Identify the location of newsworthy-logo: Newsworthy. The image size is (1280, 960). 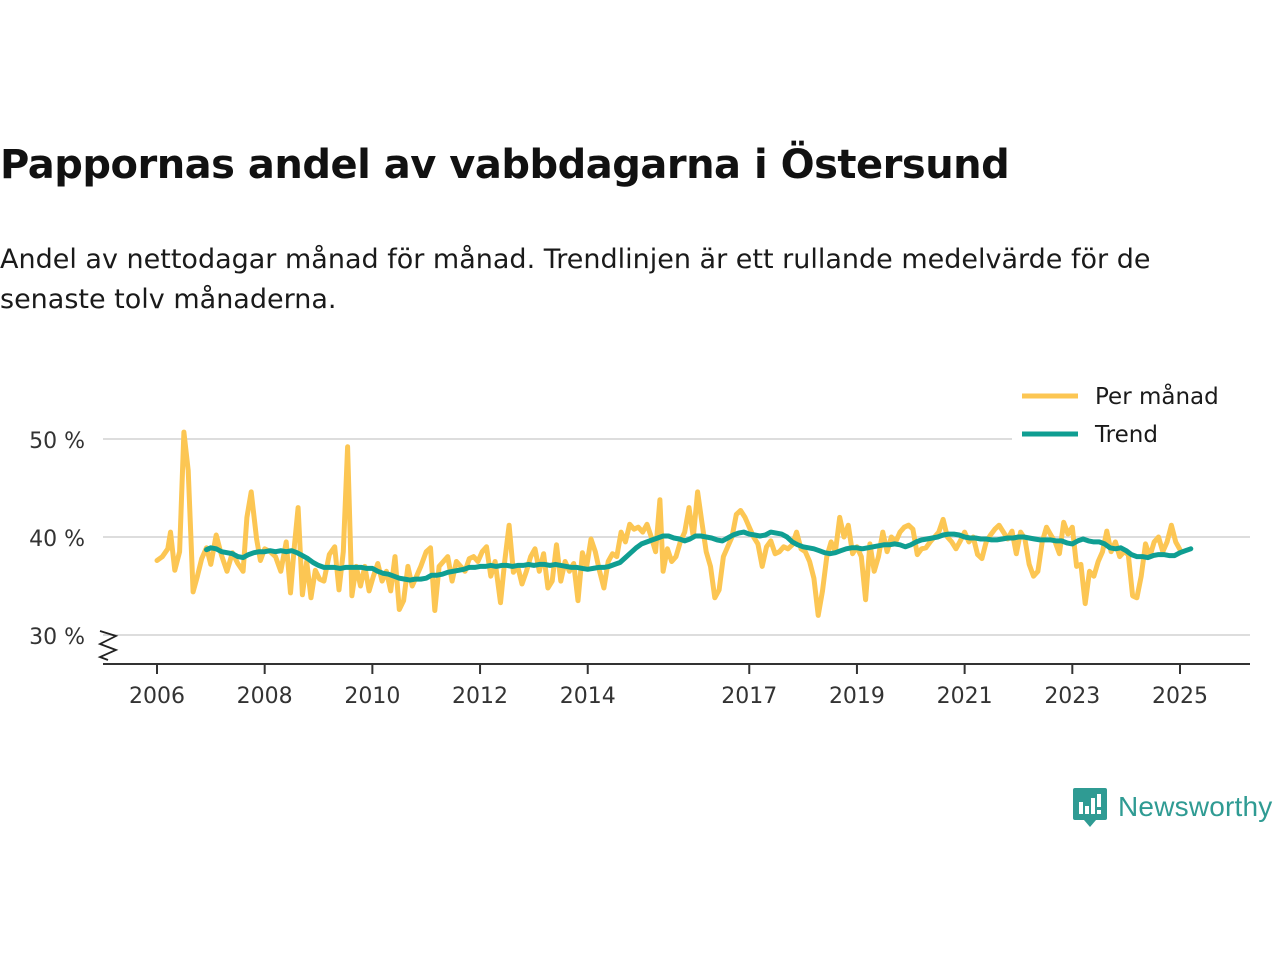
(1172, 807).